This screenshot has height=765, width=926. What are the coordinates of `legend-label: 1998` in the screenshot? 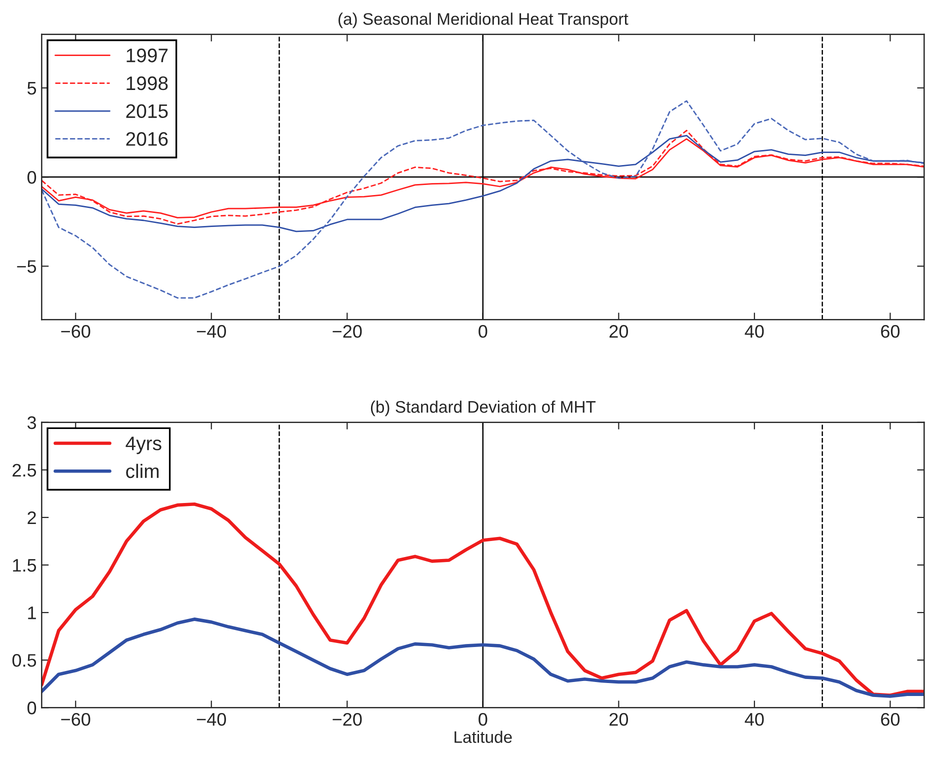 It's located at (147, 83).